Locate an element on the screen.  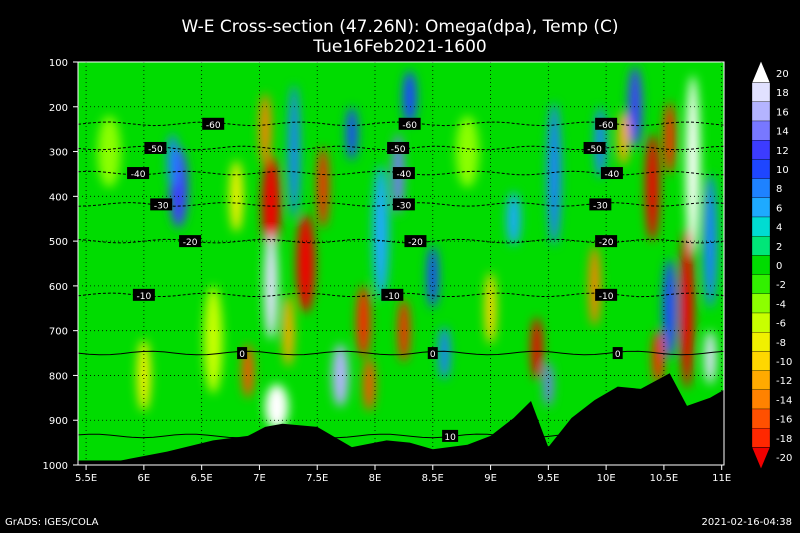
colorbar-label: -8 is located at coordinates (781, 343).